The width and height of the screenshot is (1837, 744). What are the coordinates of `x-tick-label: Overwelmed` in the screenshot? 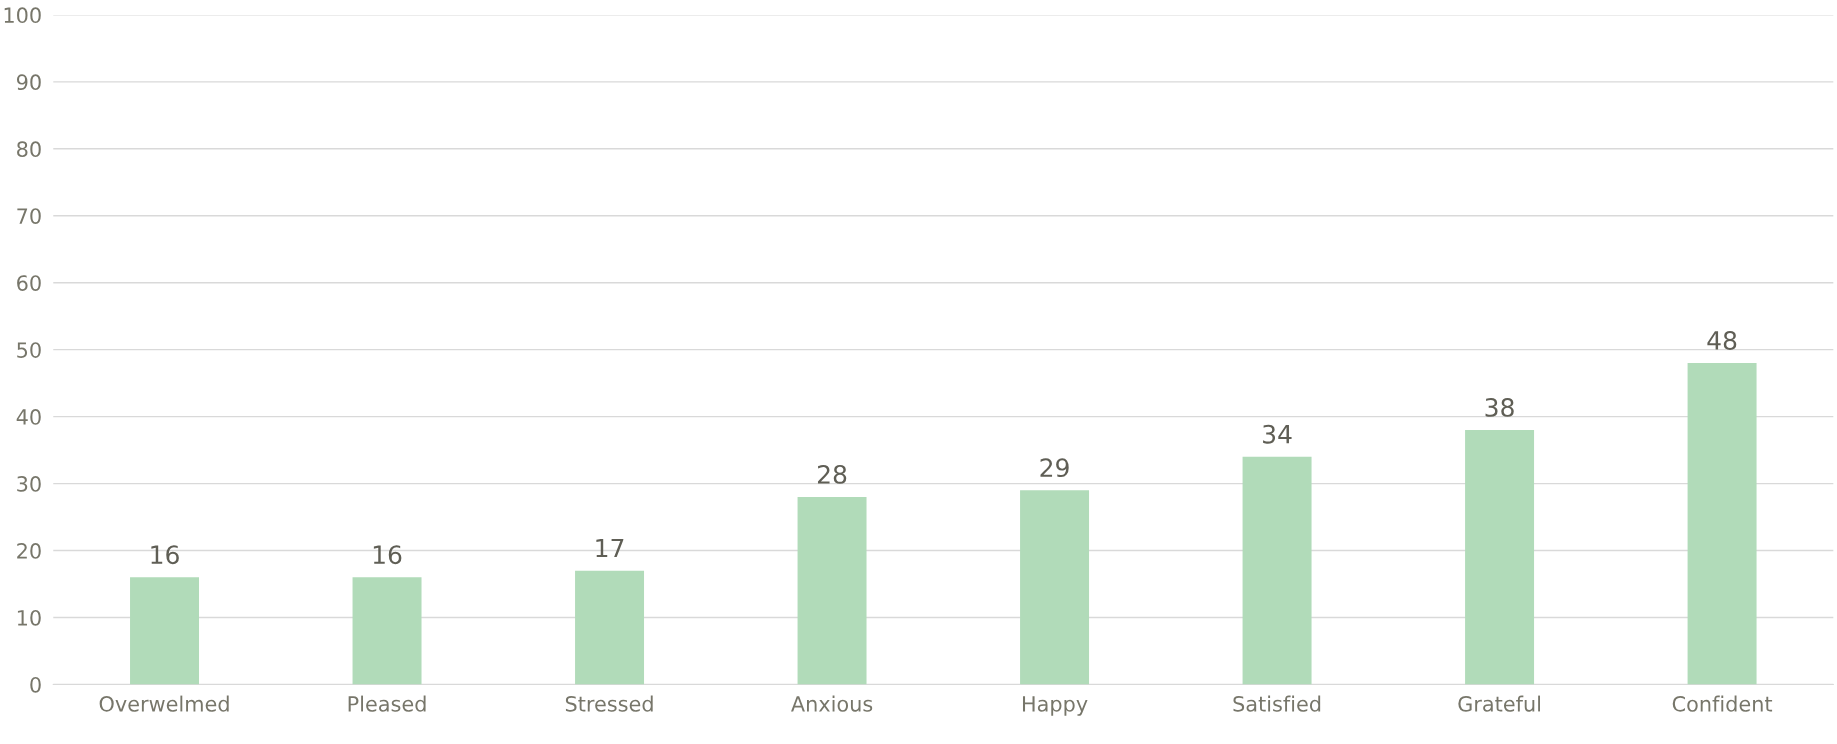 It's located at (164, 703).